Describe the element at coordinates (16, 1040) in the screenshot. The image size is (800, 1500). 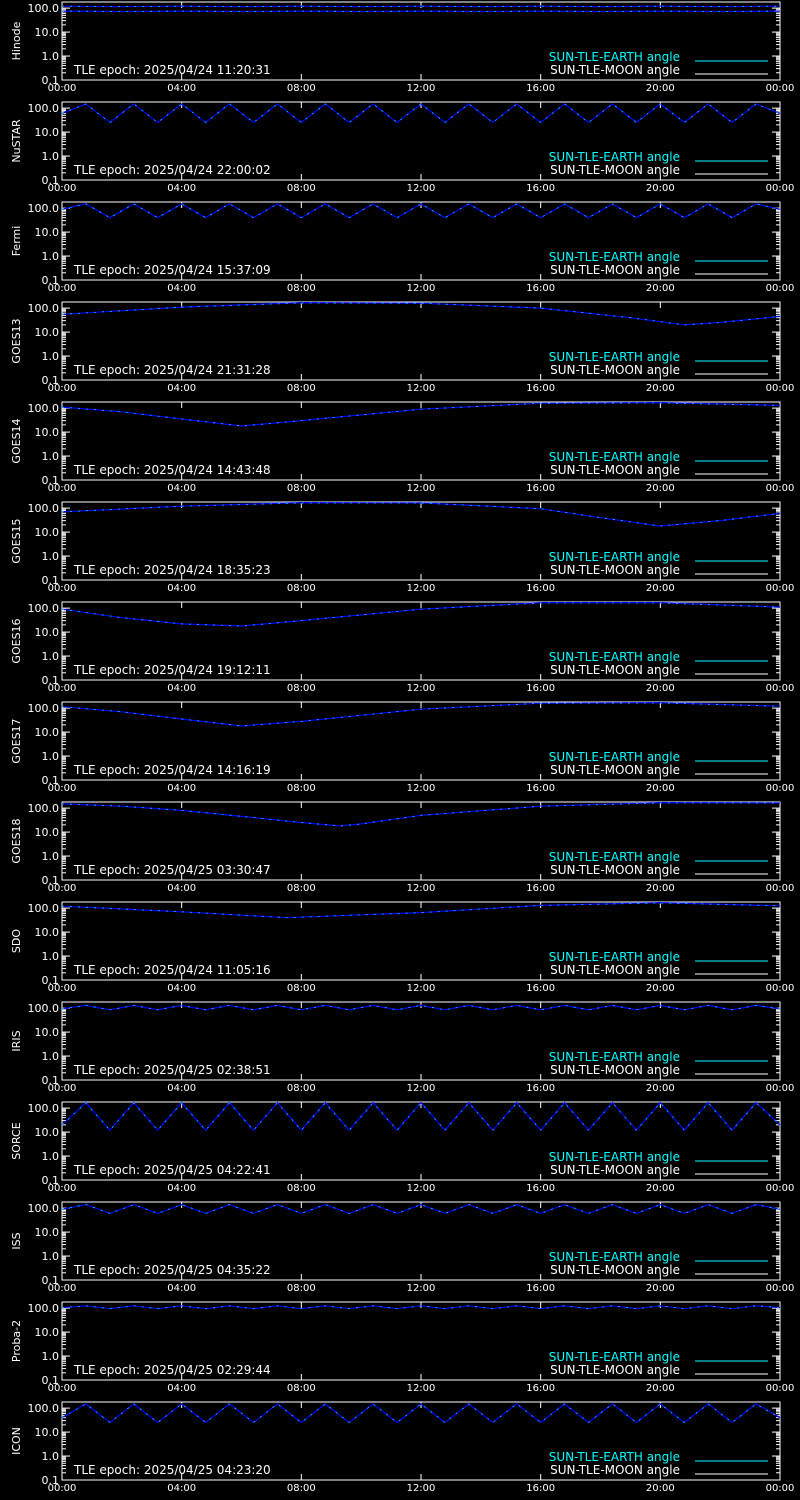
I see `satellite-label: IRIS` at that location.